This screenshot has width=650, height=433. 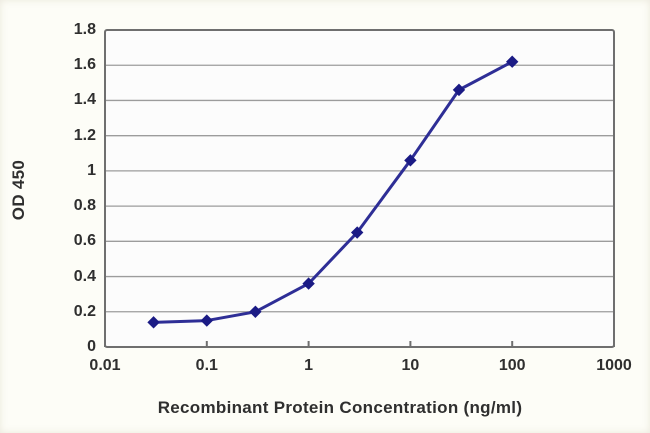 I want to click on y-tick-label: 0, so click(x=91, y=346).